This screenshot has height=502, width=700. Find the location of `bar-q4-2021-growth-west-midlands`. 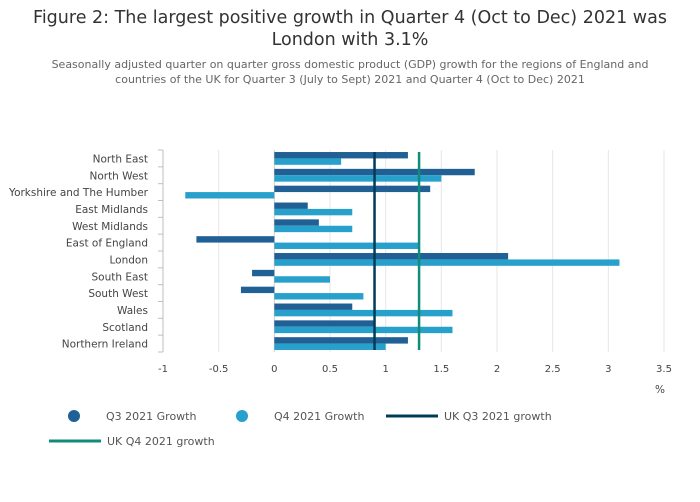

bar-q4-2021-growth-west-midlands is located at coordinates (313, 229).